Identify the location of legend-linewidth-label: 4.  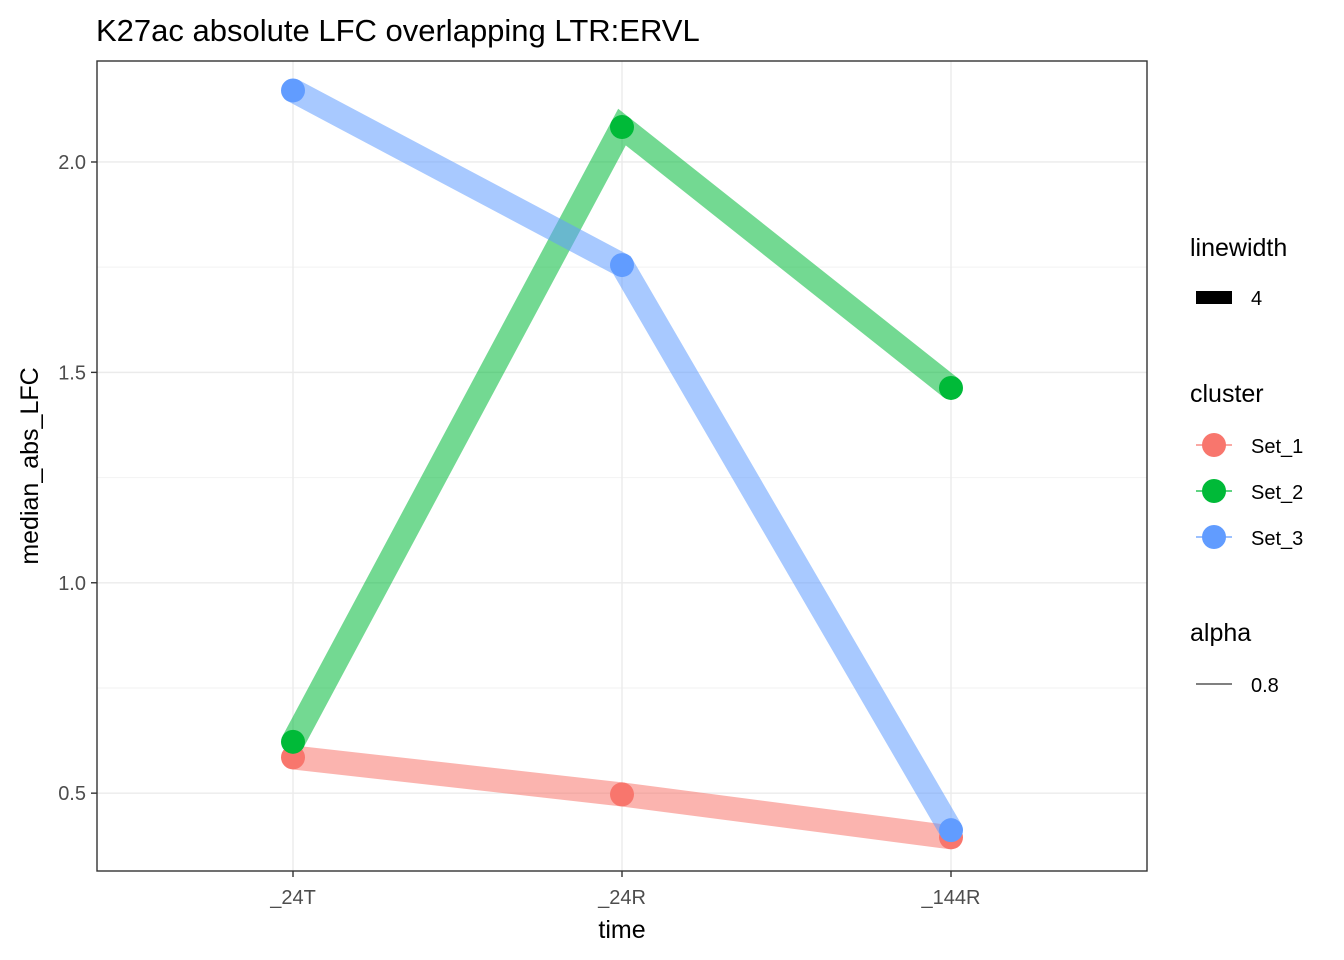
(1256, 299).